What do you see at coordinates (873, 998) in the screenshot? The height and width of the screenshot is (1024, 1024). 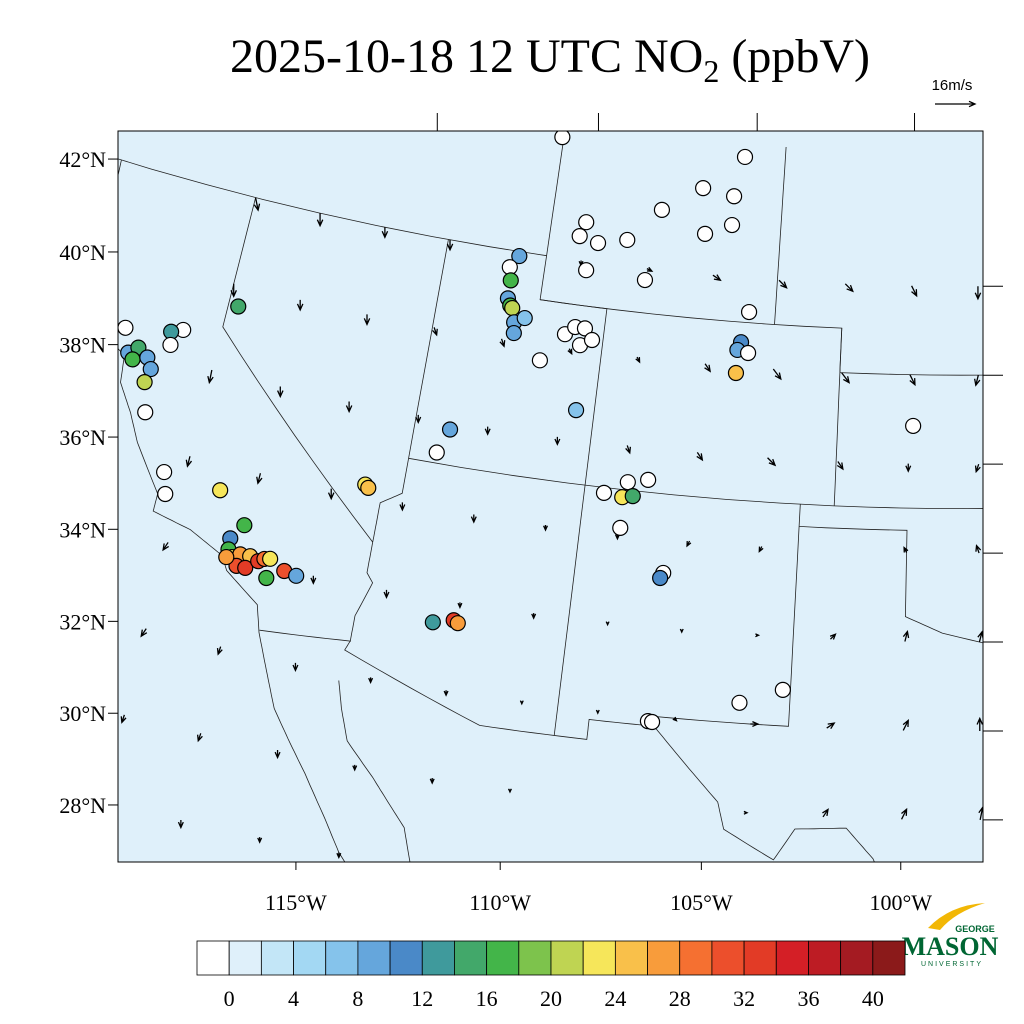 I see `colorbar-label: 40` at bounding box center [873, 998].